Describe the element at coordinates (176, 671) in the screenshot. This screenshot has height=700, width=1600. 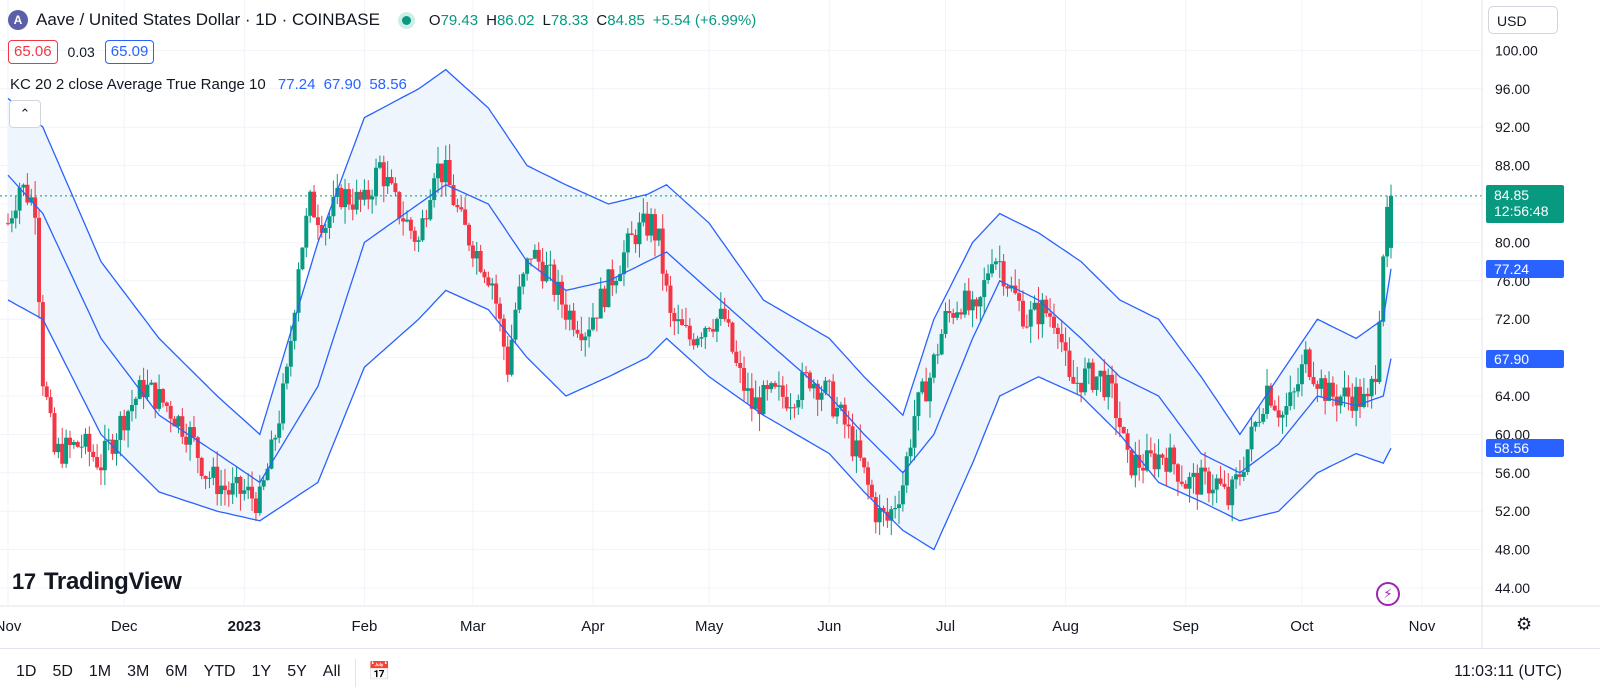
I see `range-6m-button: 6M` at that location.